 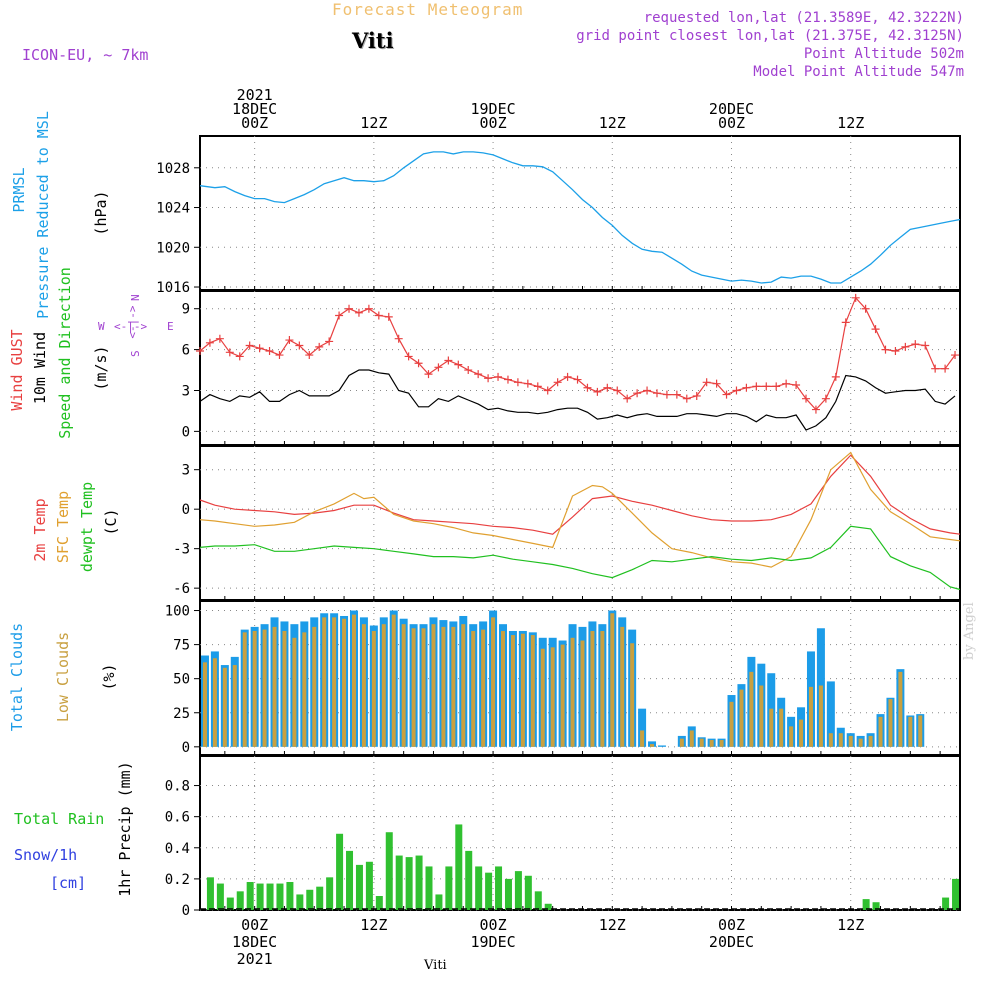 I want to click on panel-pressure: 1016 1020 1024 1028, so click(x=558, y=215).